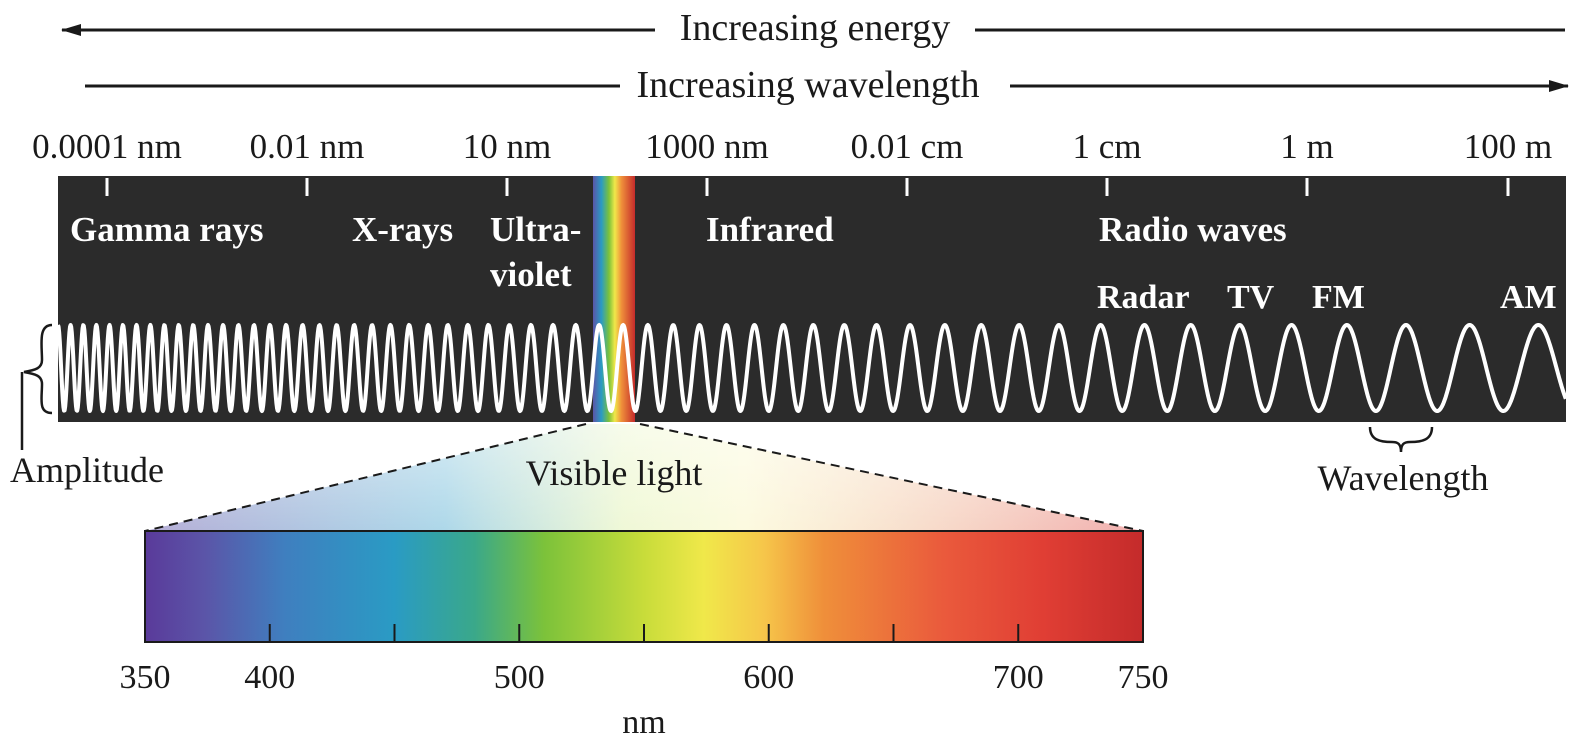 Image resolution: width=1591 pixels, height=750 pixels. What do you see at coordinates (166, 229) in the screenshot?
I see `gamma-rays-label: Gamma rays` at bounding box center [166, 229].